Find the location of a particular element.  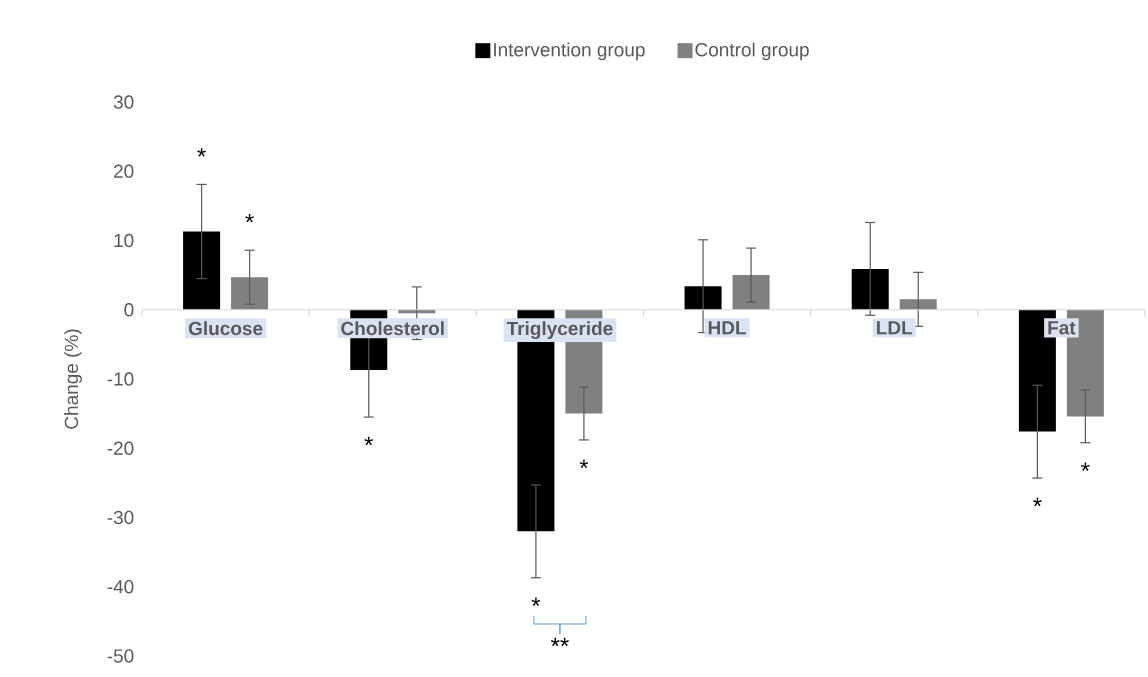

y-tick-label: -20 is located at coordinates (120, 448).